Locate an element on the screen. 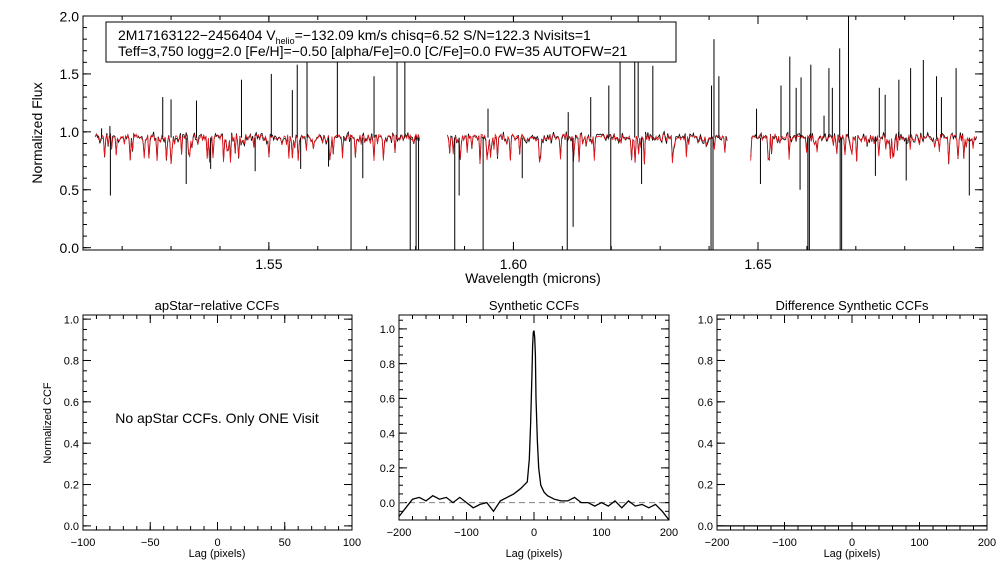 The image size is (1008, 576). synthetic-ccf-y-tick-label: 0.0 is located at coordinates (387, 504).